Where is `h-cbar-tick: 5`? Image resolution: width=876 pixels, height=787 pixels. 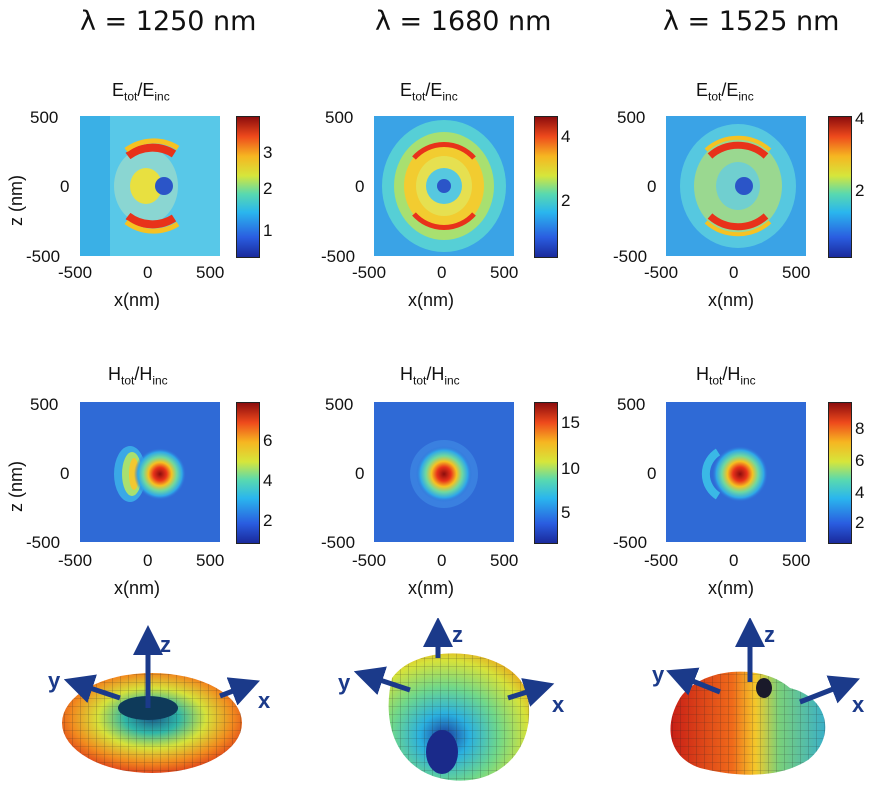 h-cbar-tick: 5 is located at coordinates (566, 512).